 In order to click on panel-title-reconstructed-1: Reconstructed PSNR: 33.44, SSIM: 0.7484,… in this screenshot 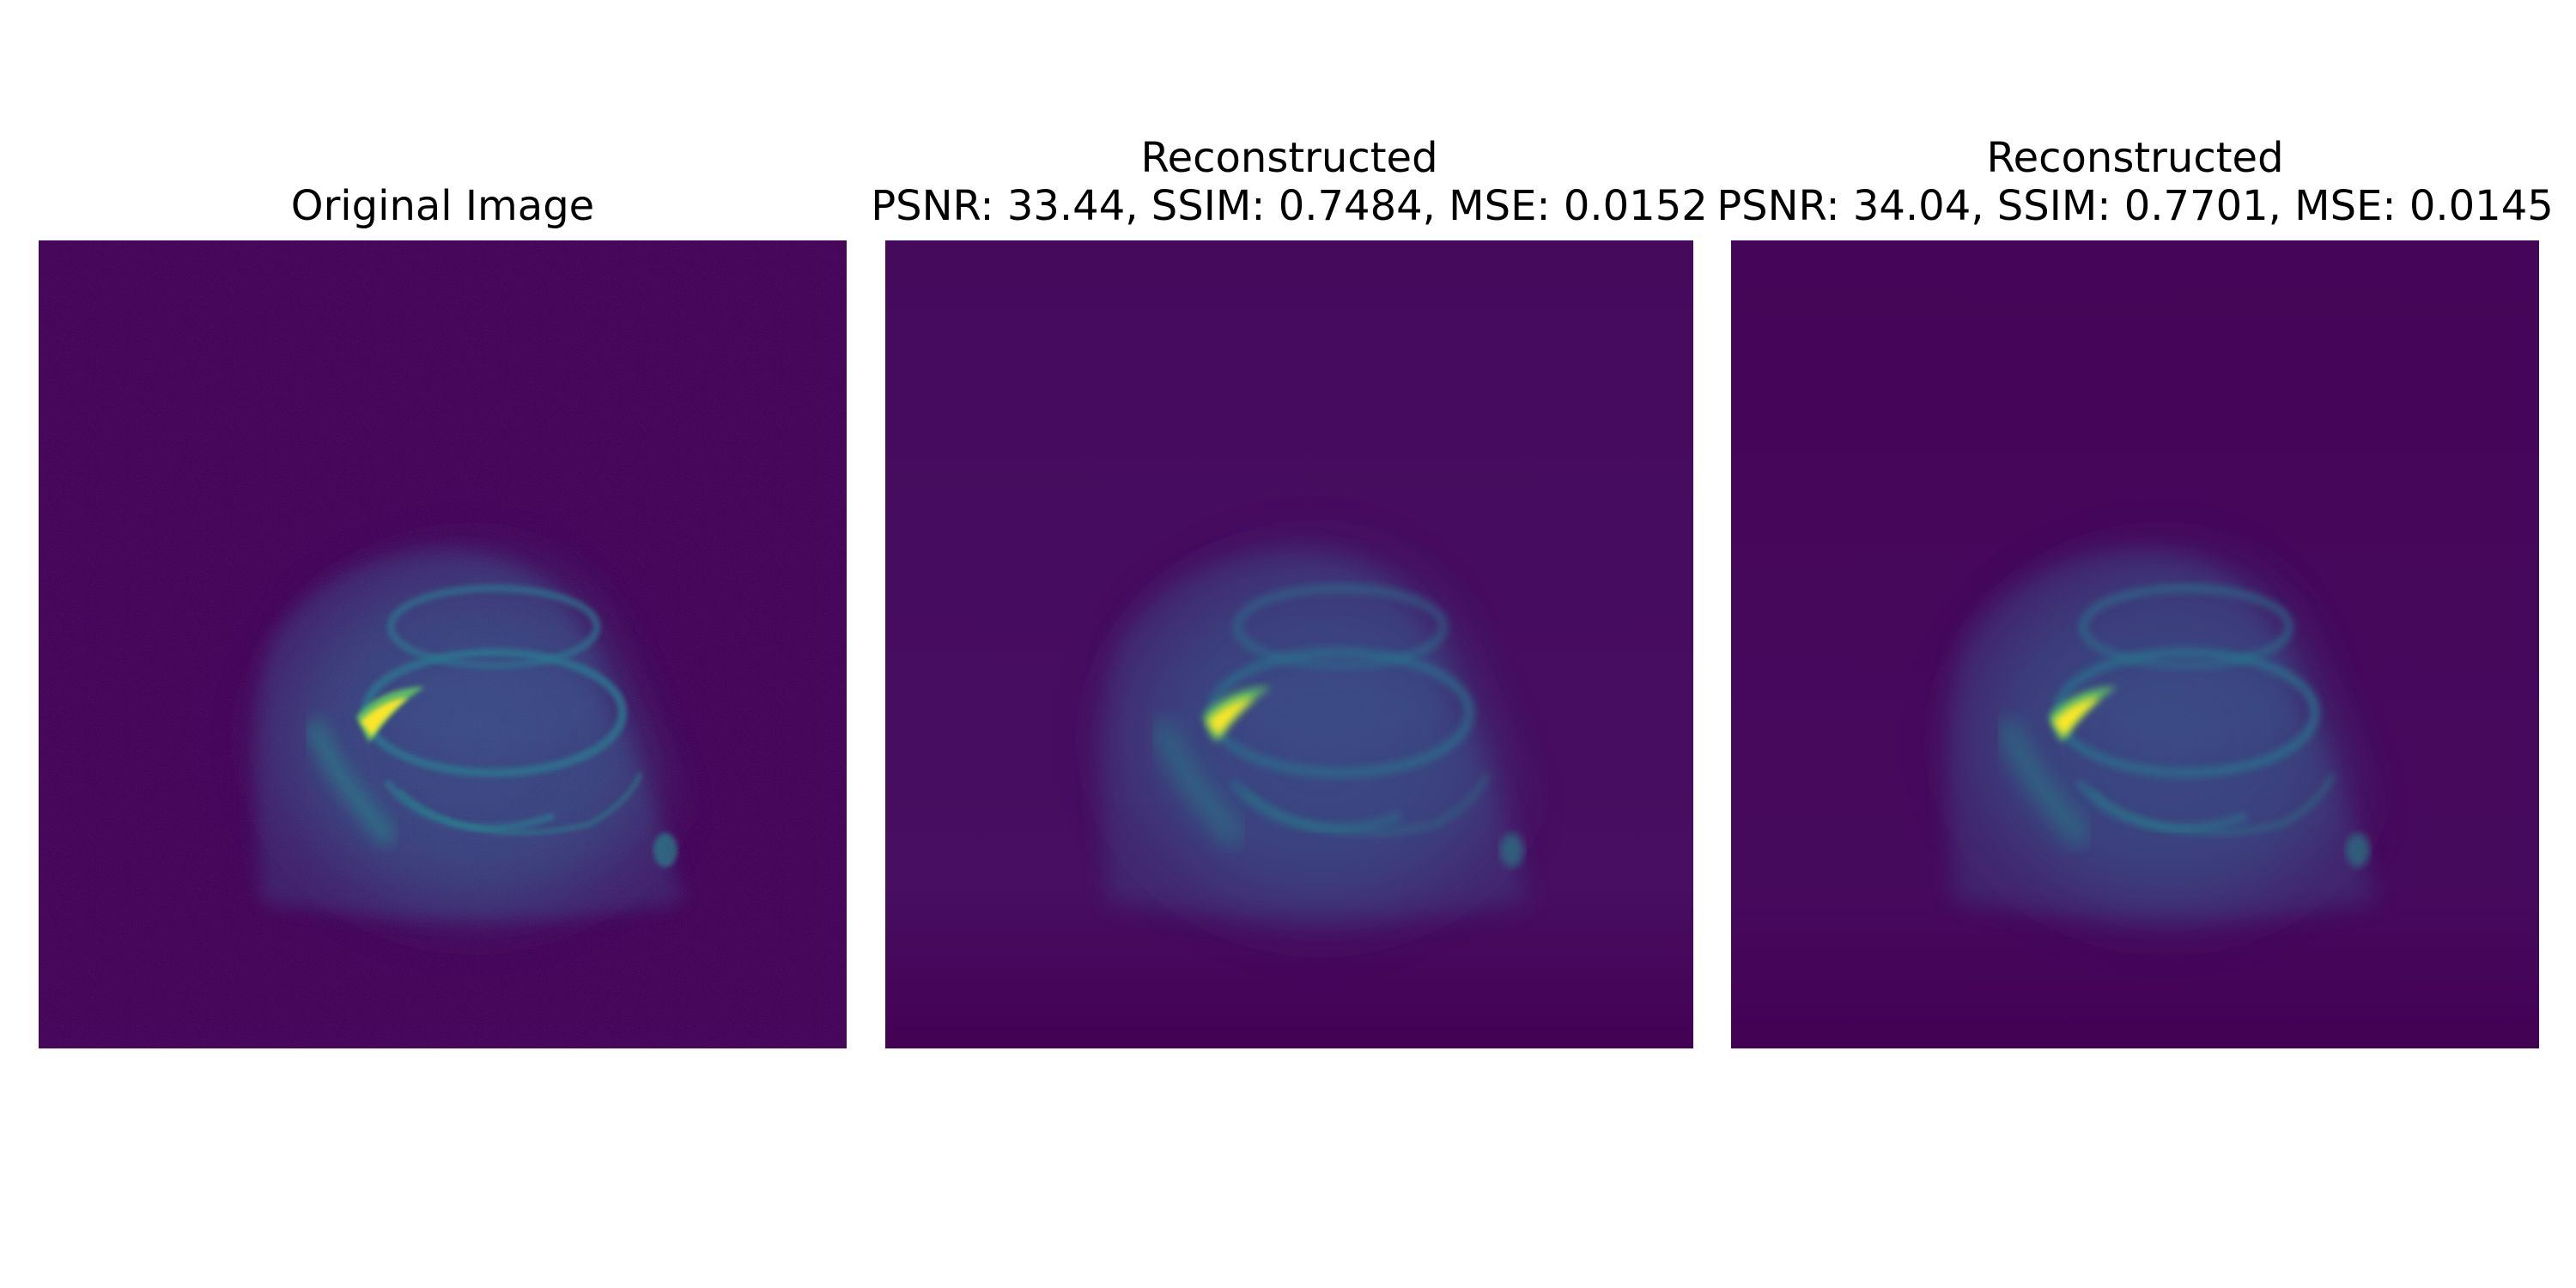, I will do `click(1290, 182)`.